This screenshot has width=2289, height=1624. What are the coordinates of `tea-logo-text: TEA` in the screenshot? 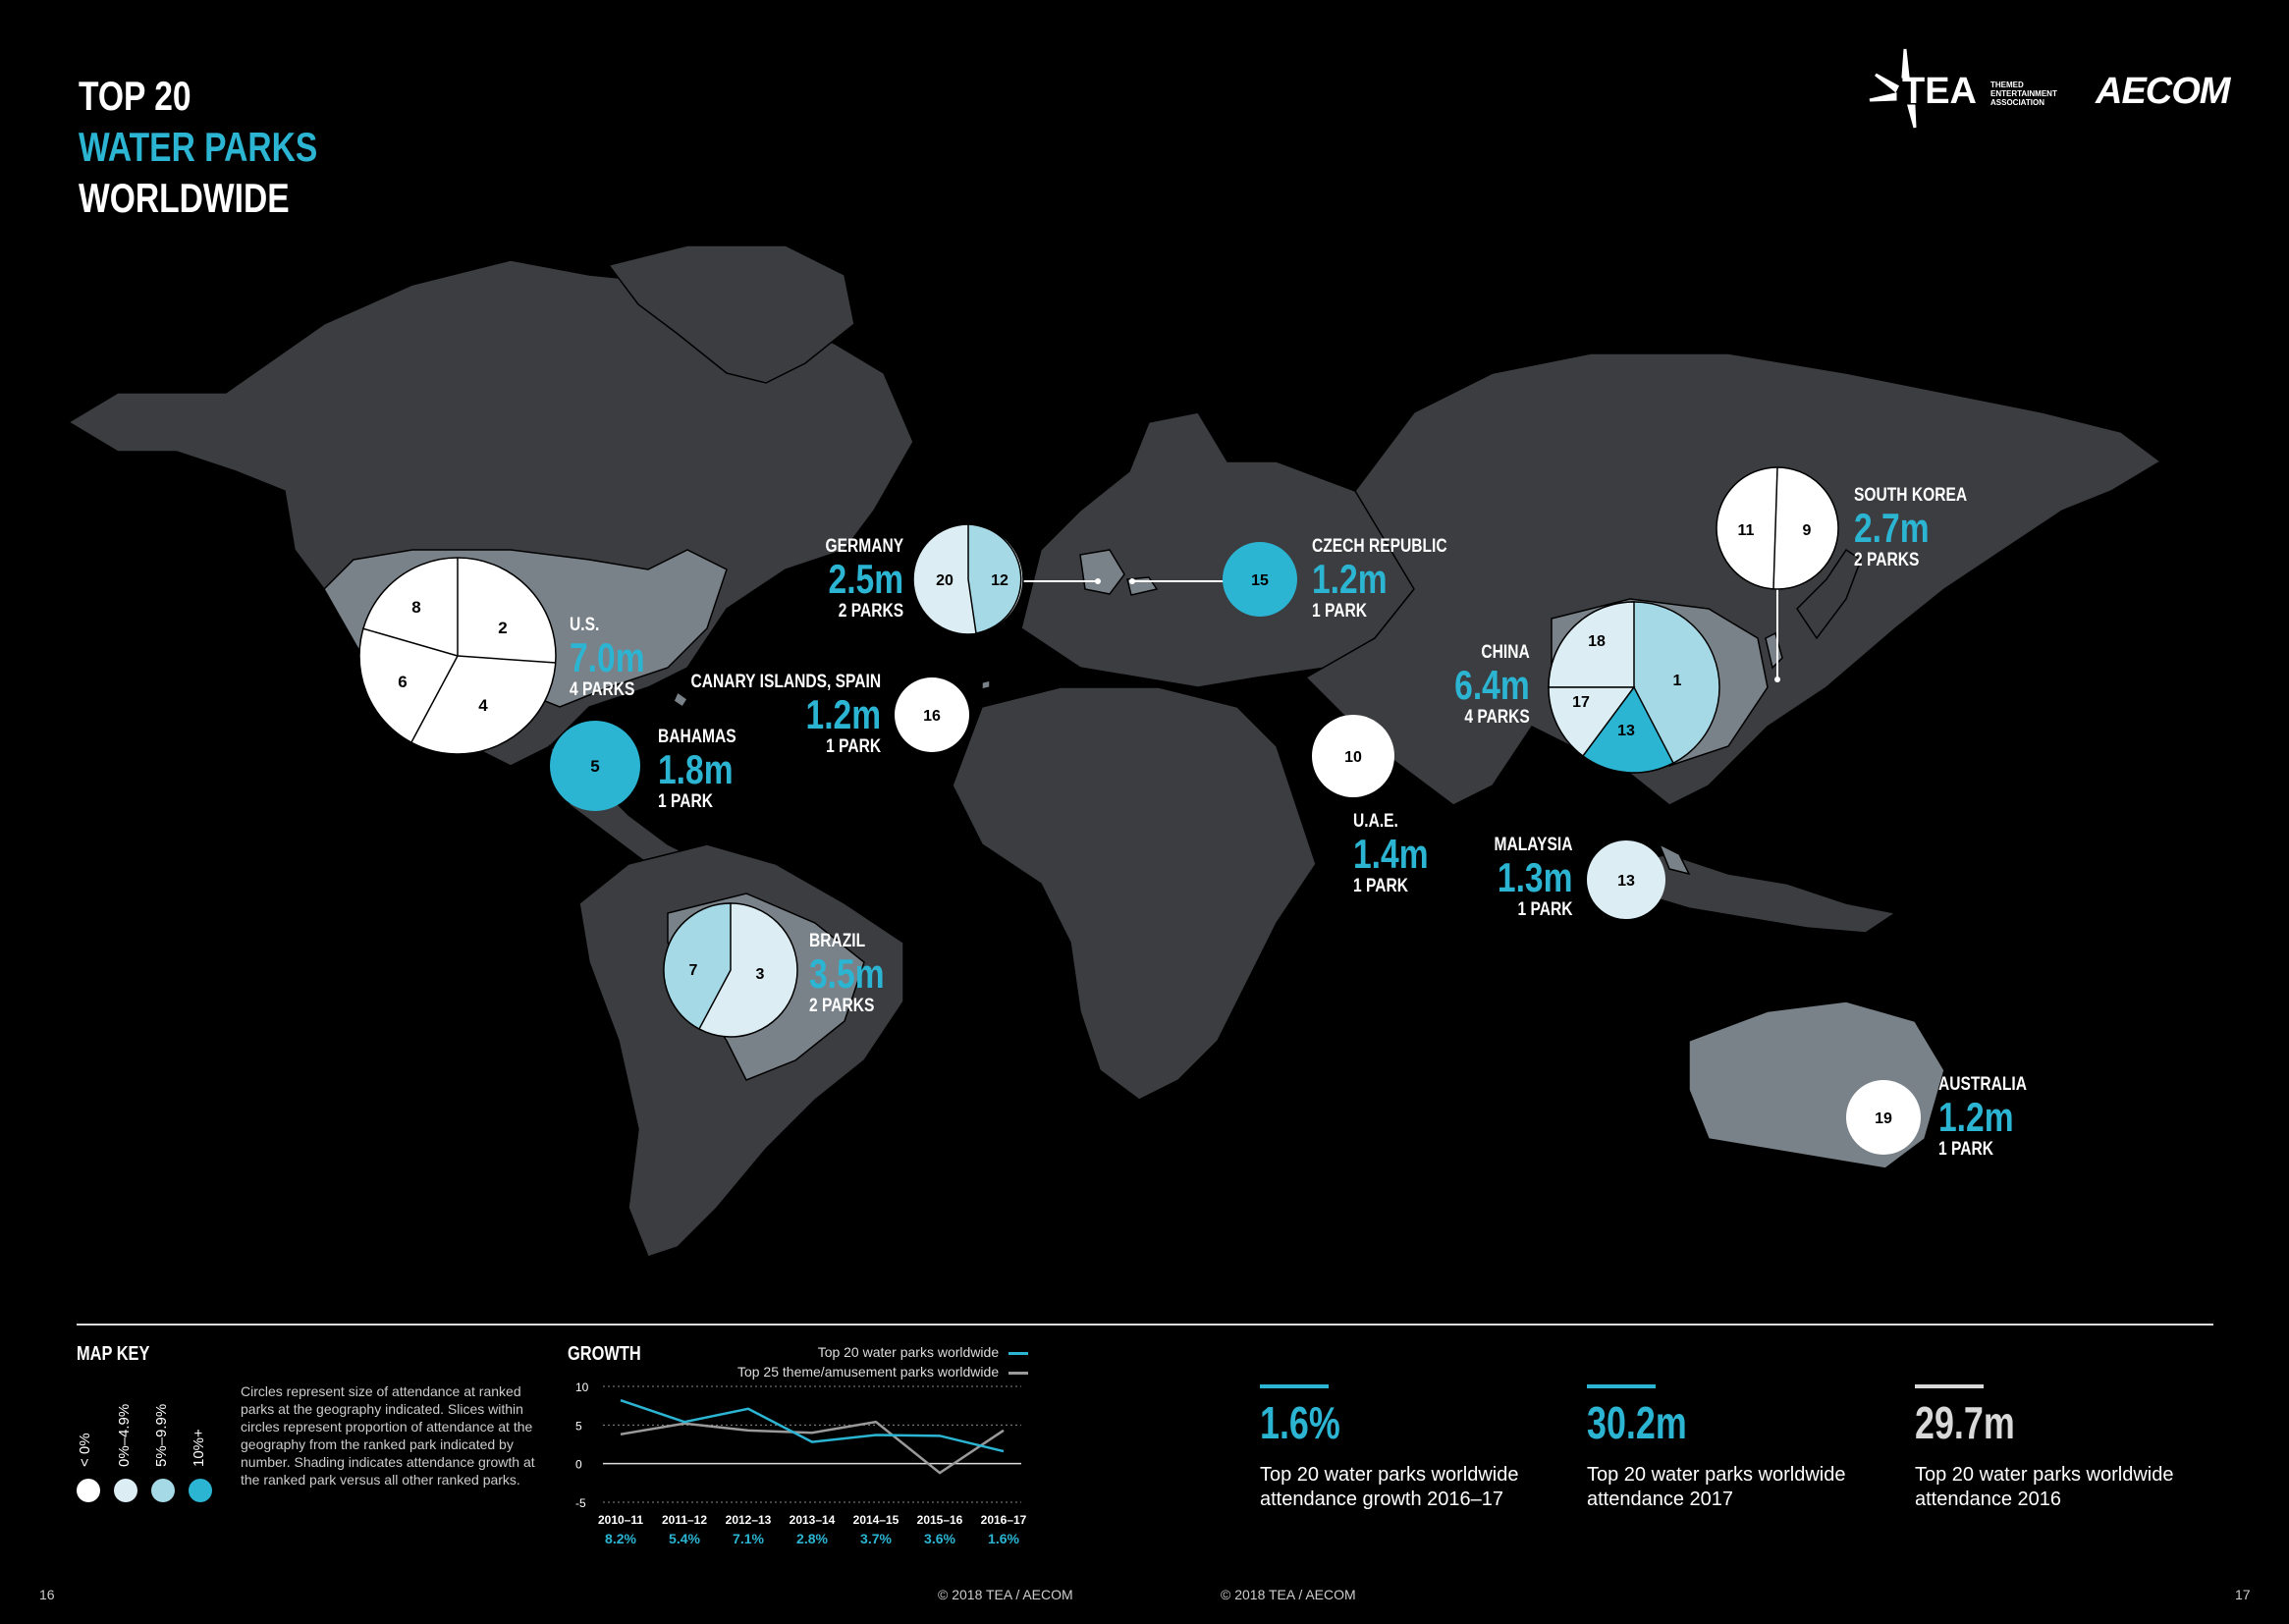 It's located at (1939, 91).